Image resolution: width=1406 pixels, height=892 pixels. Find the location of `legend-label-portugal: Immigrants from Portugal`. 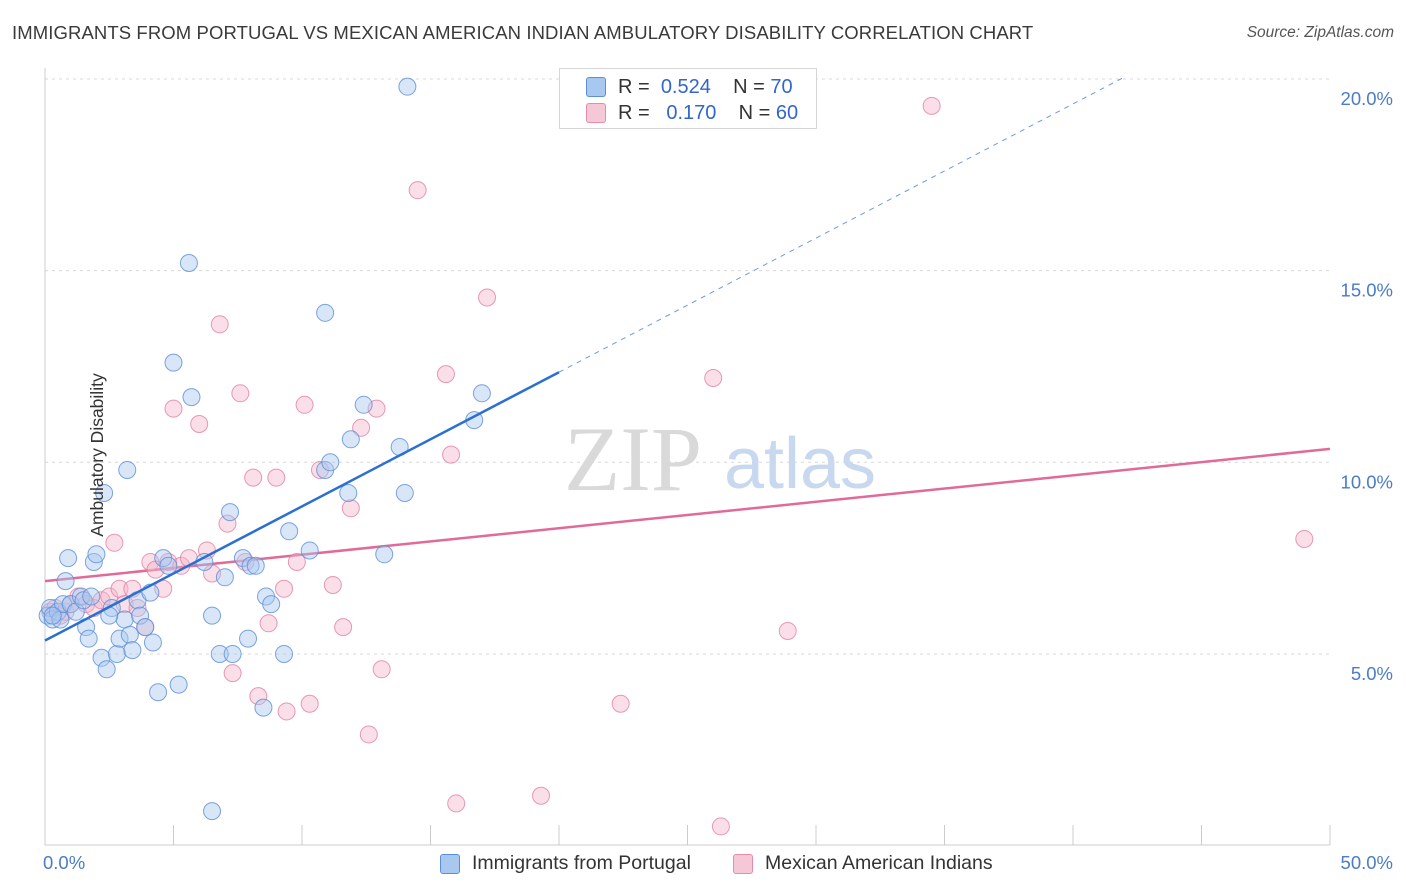

legend-label-portugal: Immigrants from Portugal is located at coordinates (581, 863).